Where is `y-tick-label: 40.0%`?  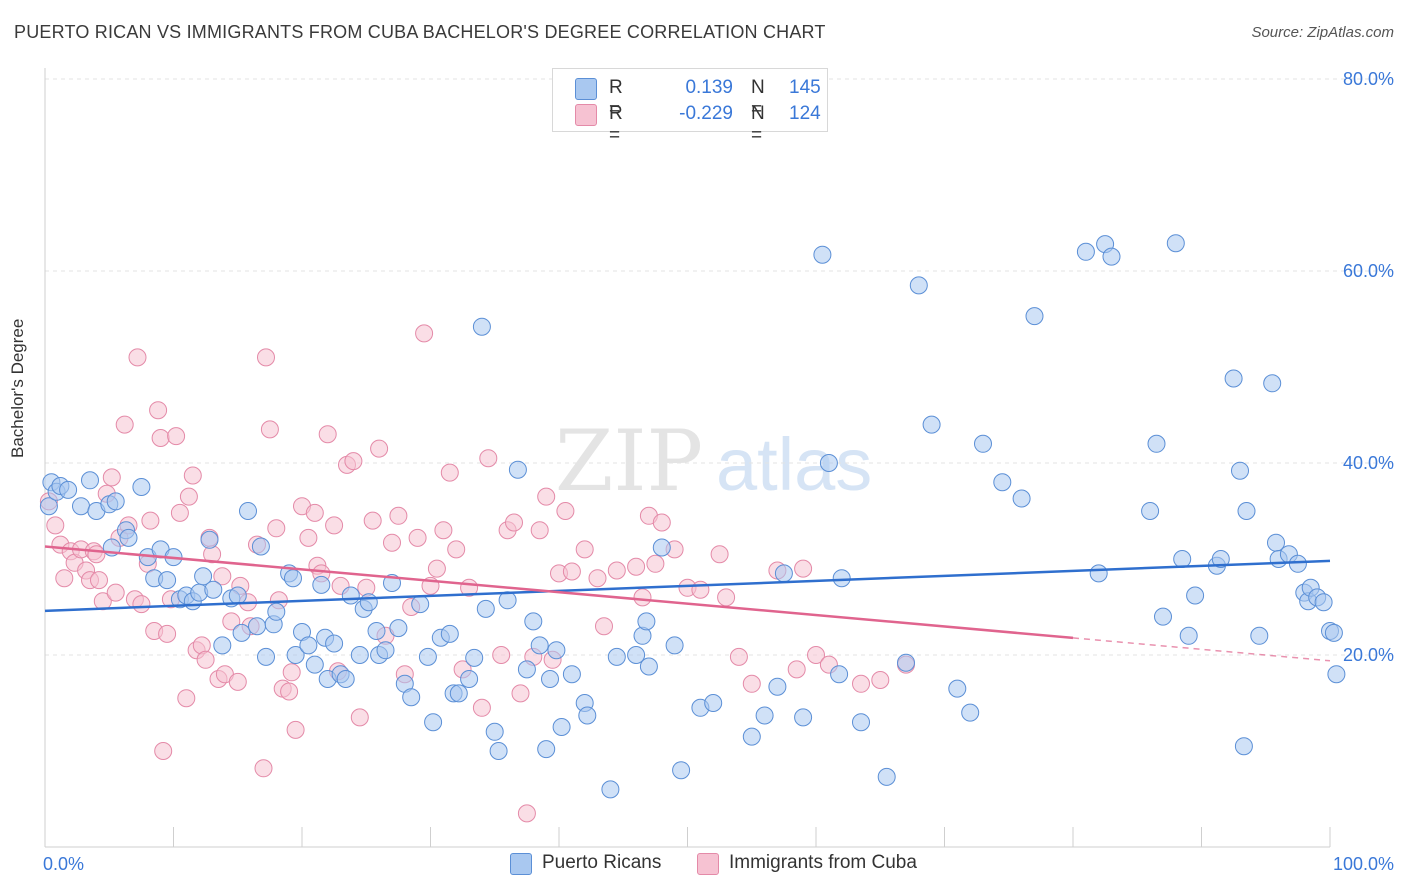 y-tick-label: 40.0% is located at coordinates (1368, 463).